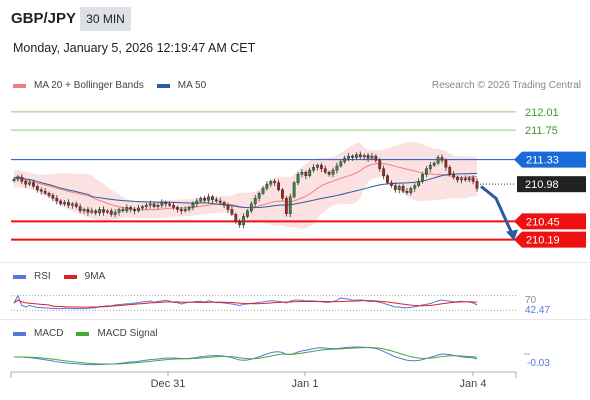 This screenshot has width=590, height=400. What do you see at coordinates (543, 241) in the screenshot?
I see `support-label-5: 210.19` at bounding box center [543, 241].